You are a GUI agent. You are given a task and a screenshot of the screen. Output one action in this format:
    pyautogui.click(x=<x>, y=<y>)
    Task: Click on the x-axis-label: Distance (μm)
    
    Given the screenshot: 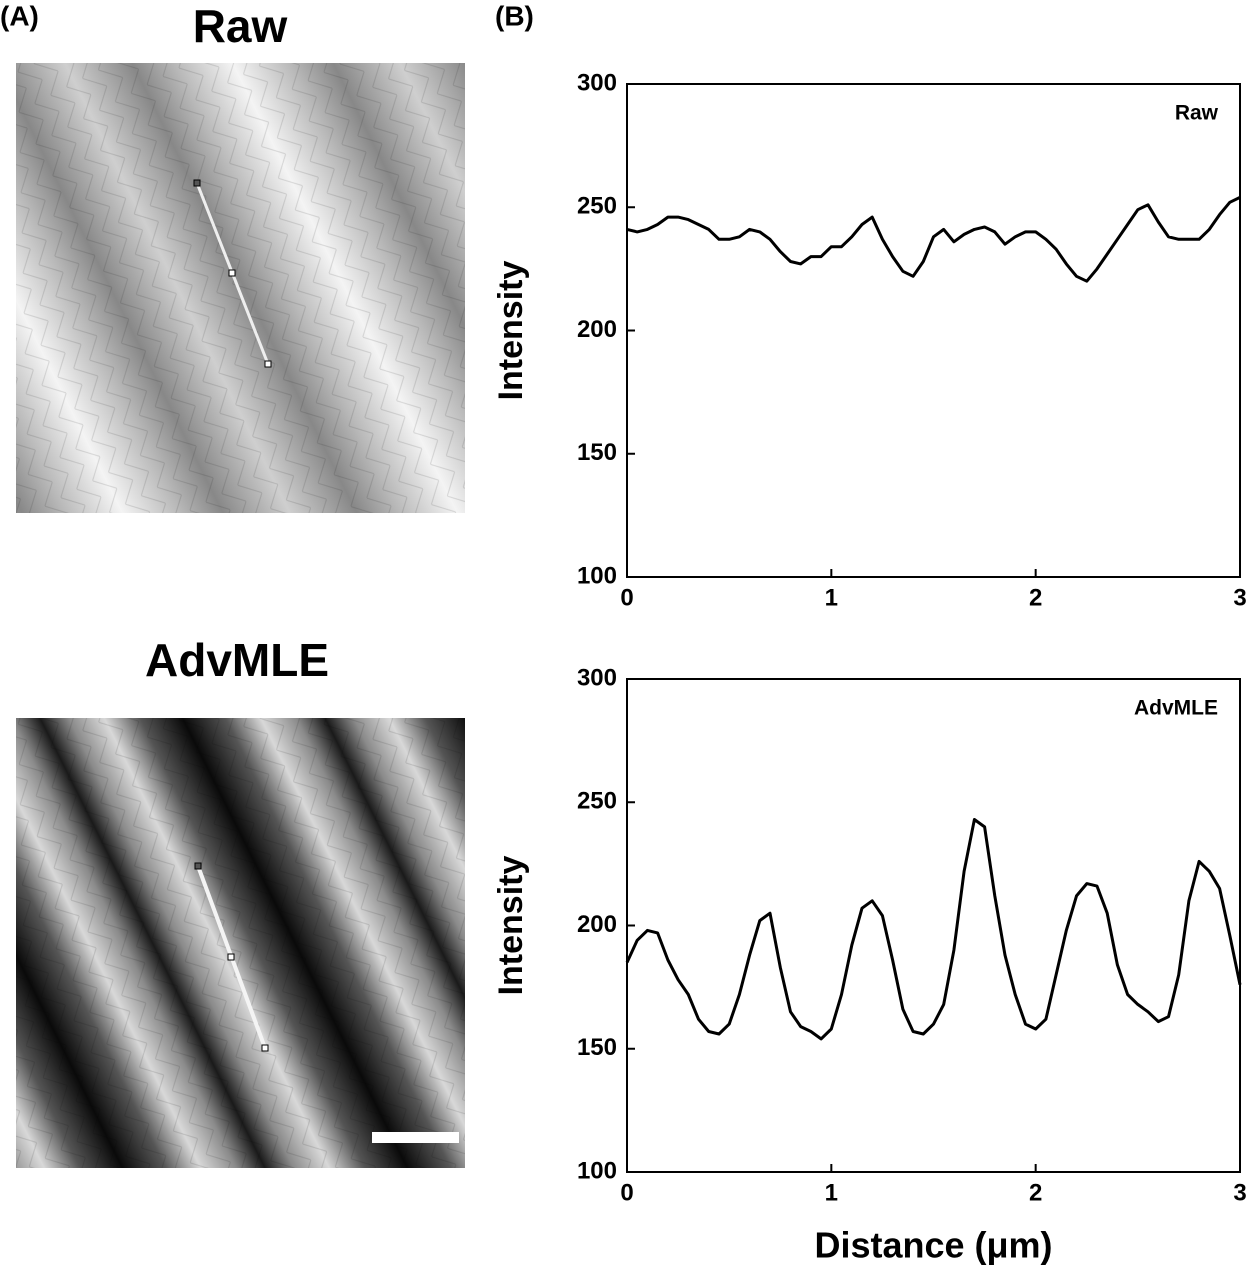 What is the action you would take?
    pyautogui.click(x=933, y=1245)
    